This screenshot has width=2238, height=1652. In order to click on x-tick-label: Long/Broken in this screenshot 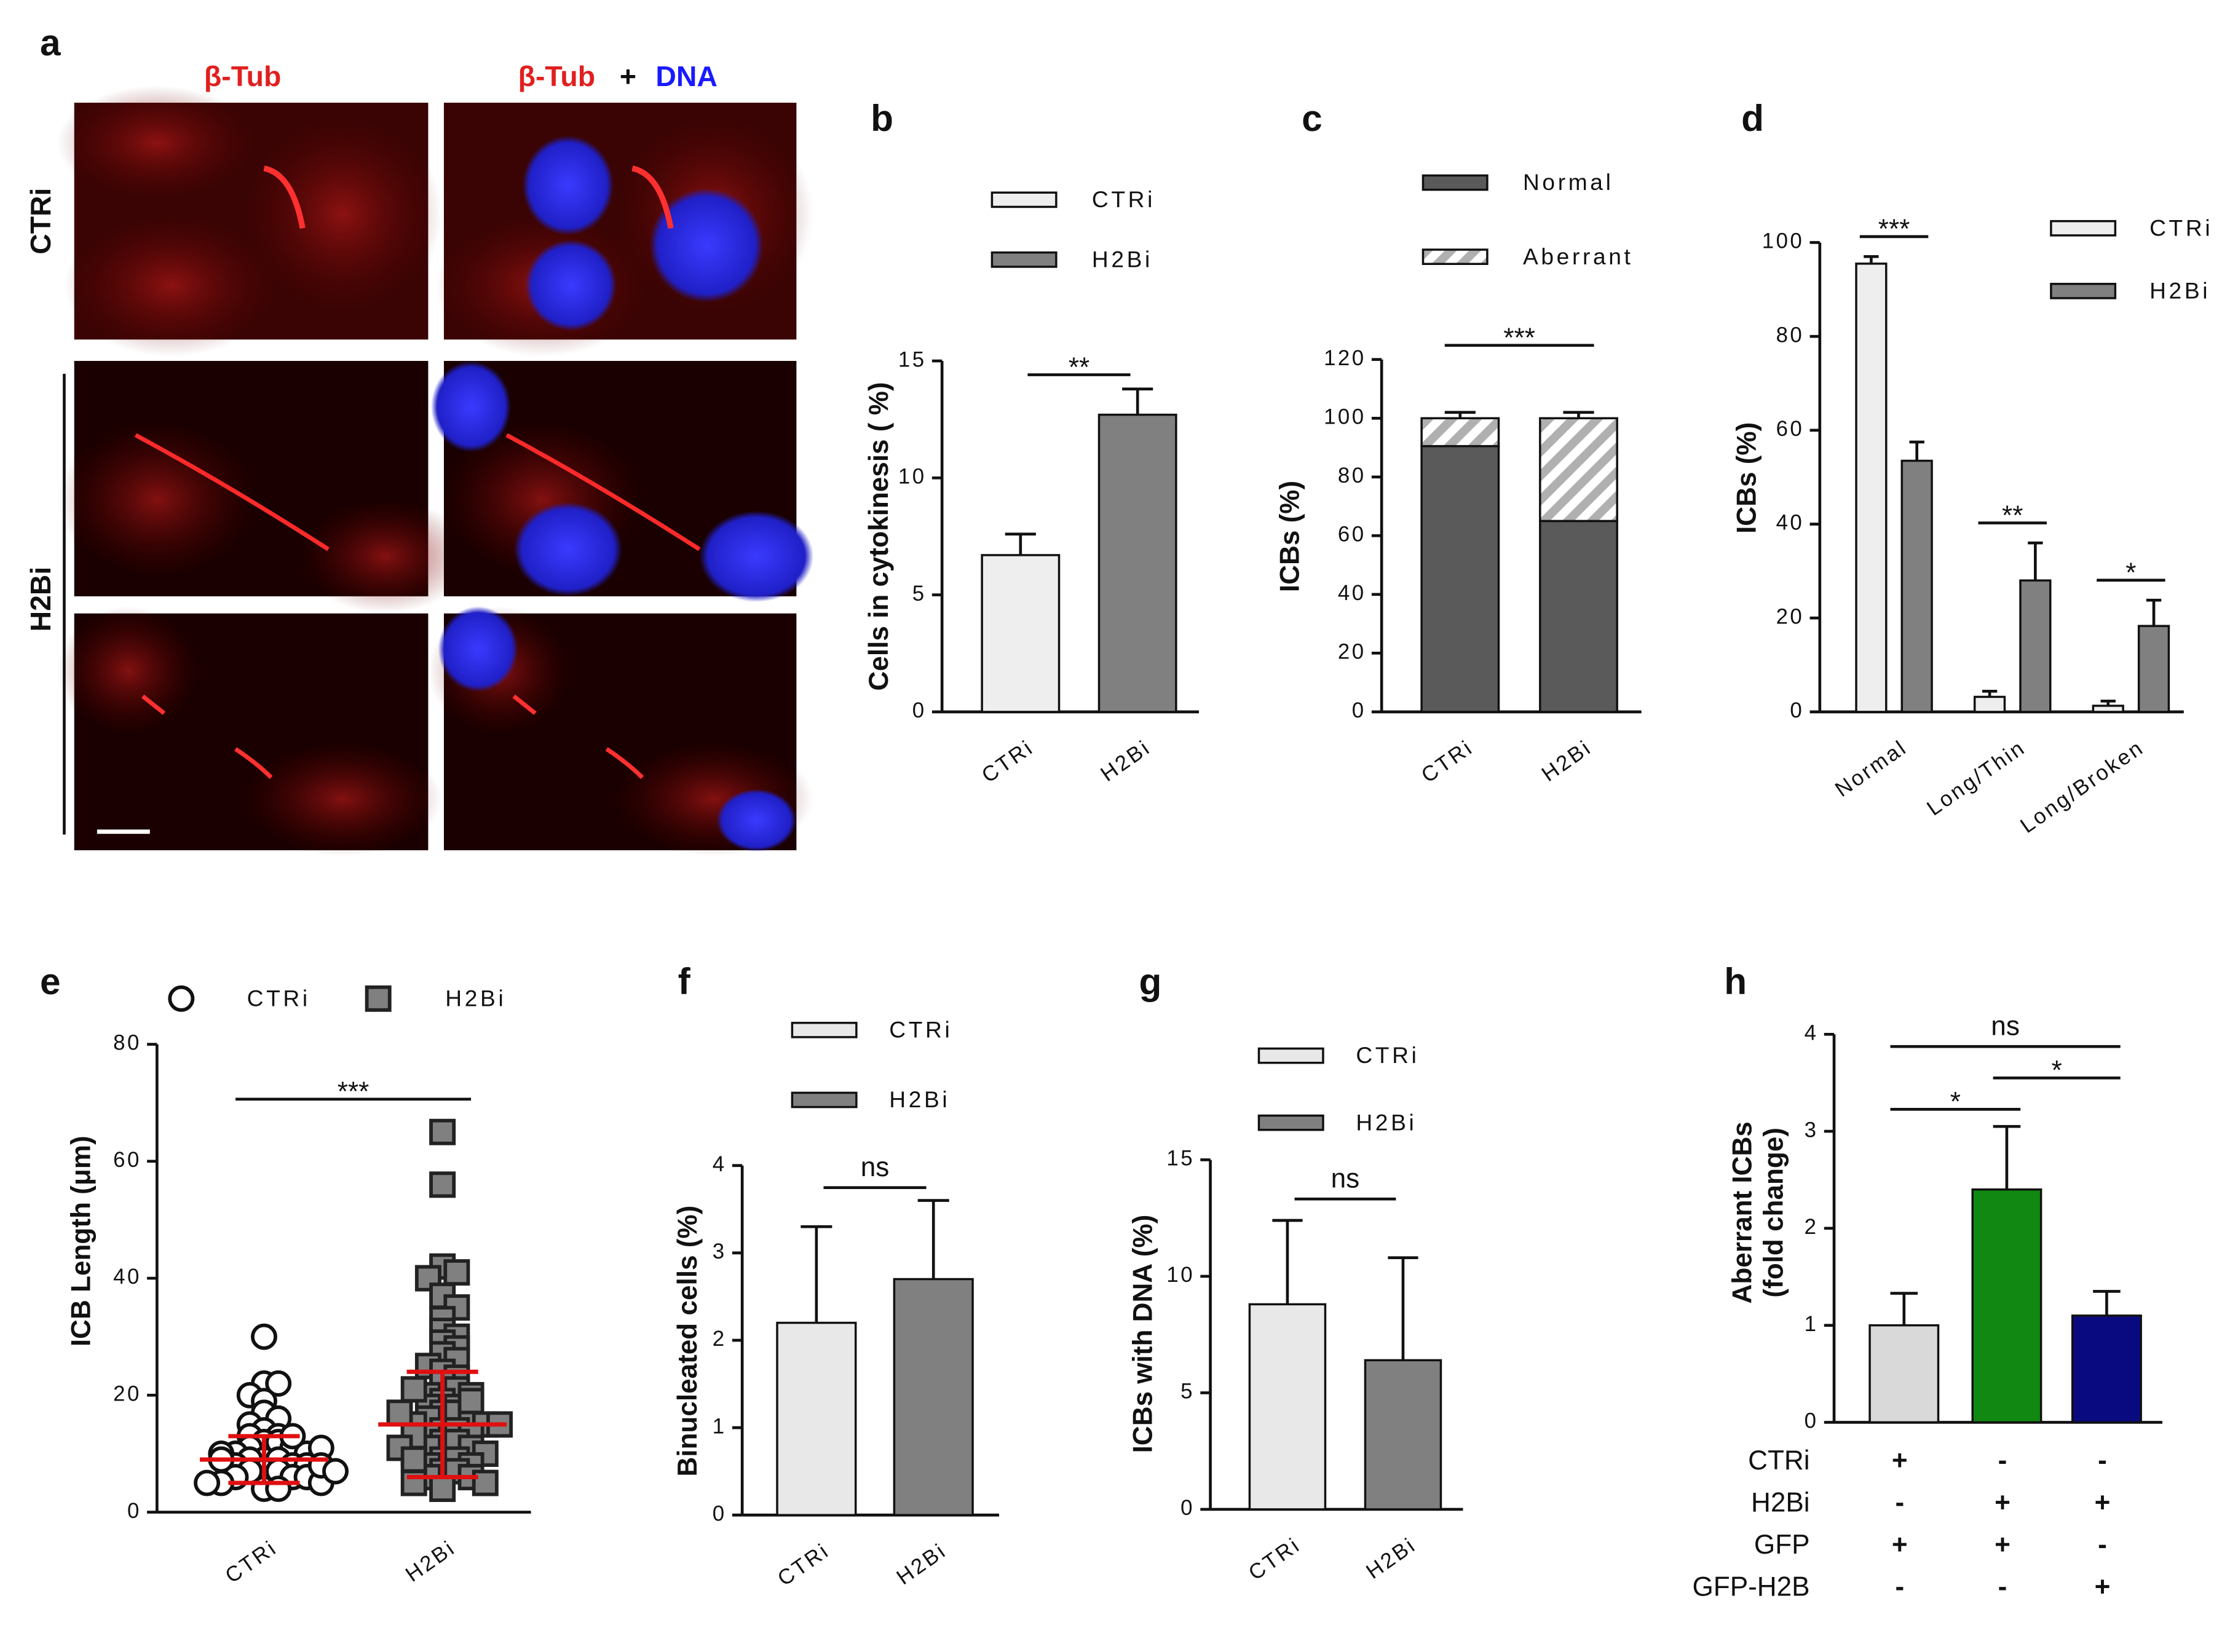, I will do `click(2082, 786)`.